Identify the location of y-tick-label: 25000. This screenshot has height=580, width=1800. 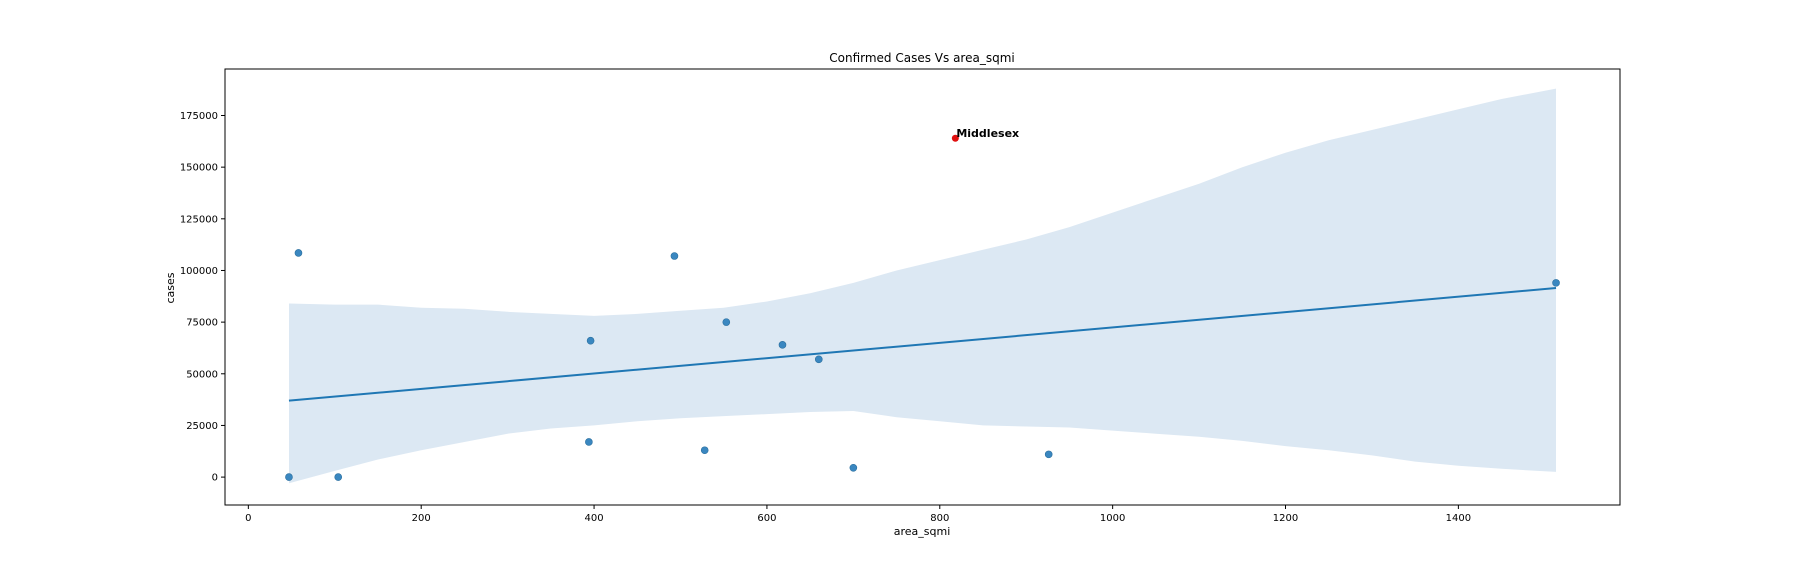
(202, 426).